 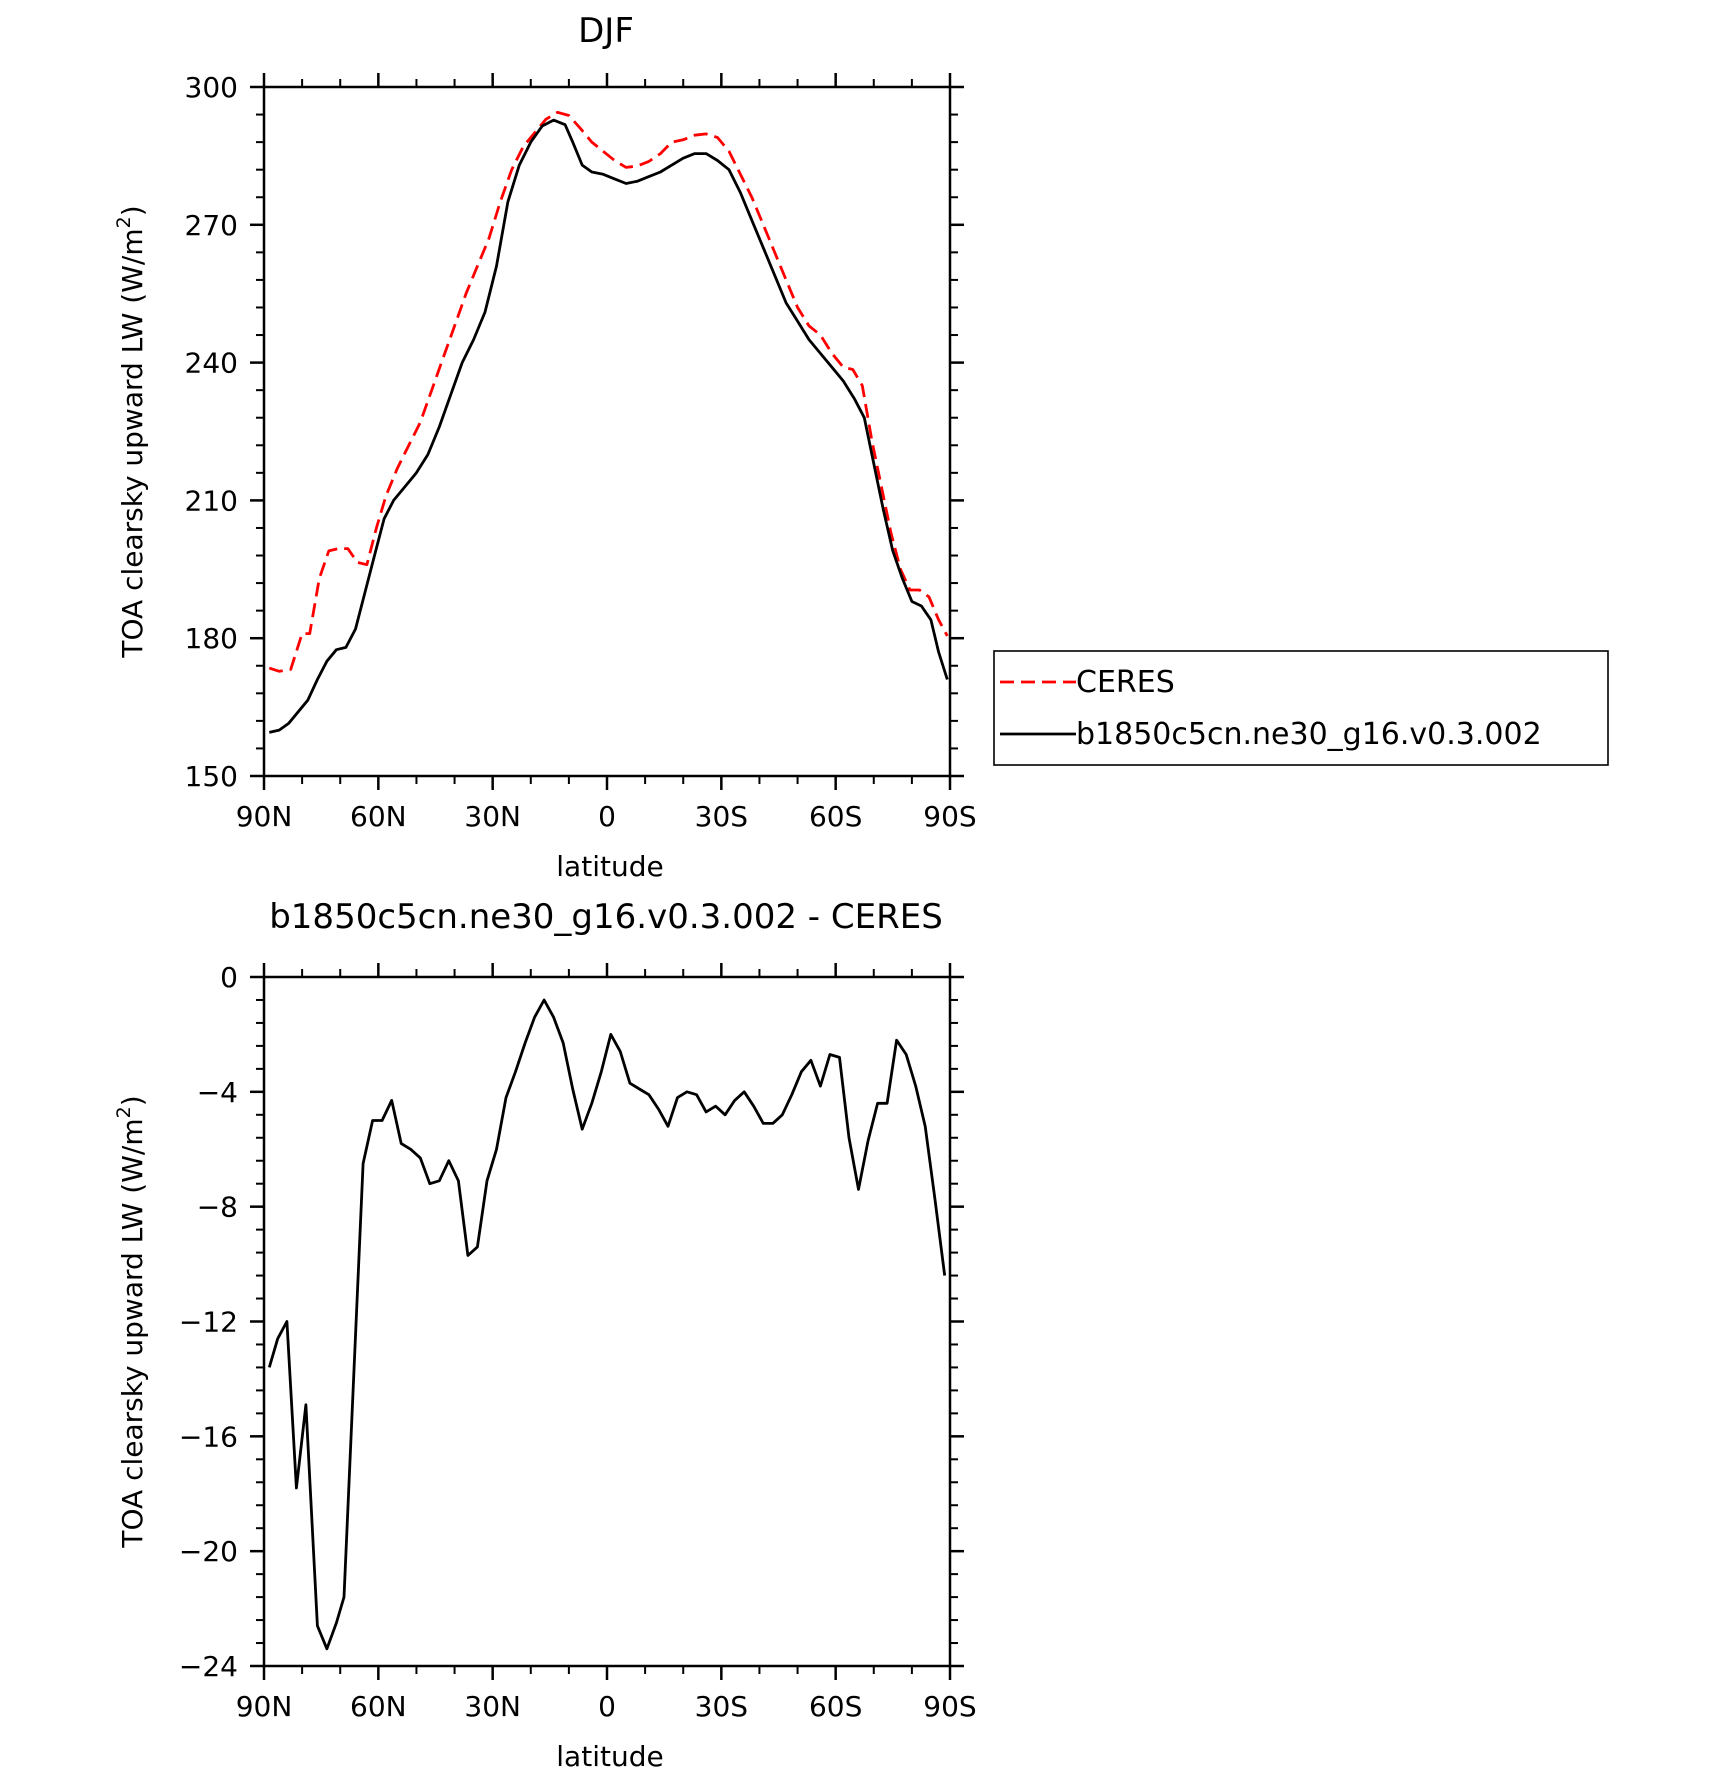 I want to click on y-tick-label: 210, so click(x=211, y=500).